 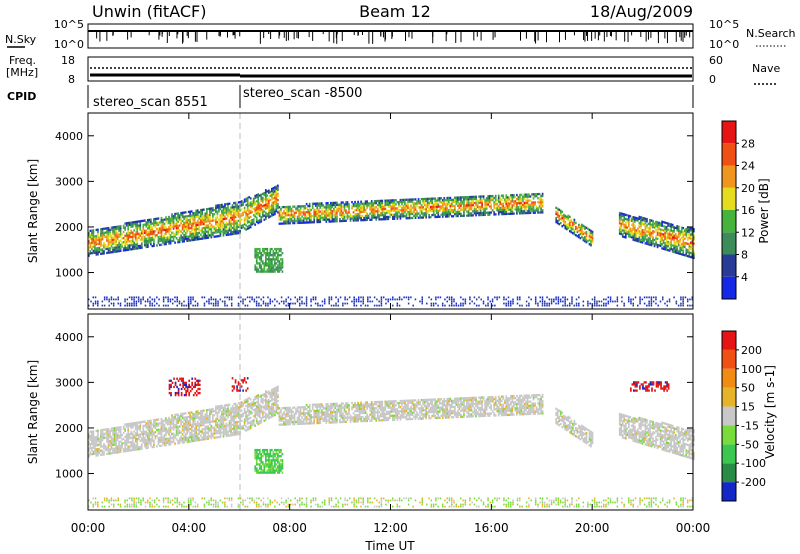 I want to click on freq-left-bottom-tick: 8, so click(x=71, y=79).